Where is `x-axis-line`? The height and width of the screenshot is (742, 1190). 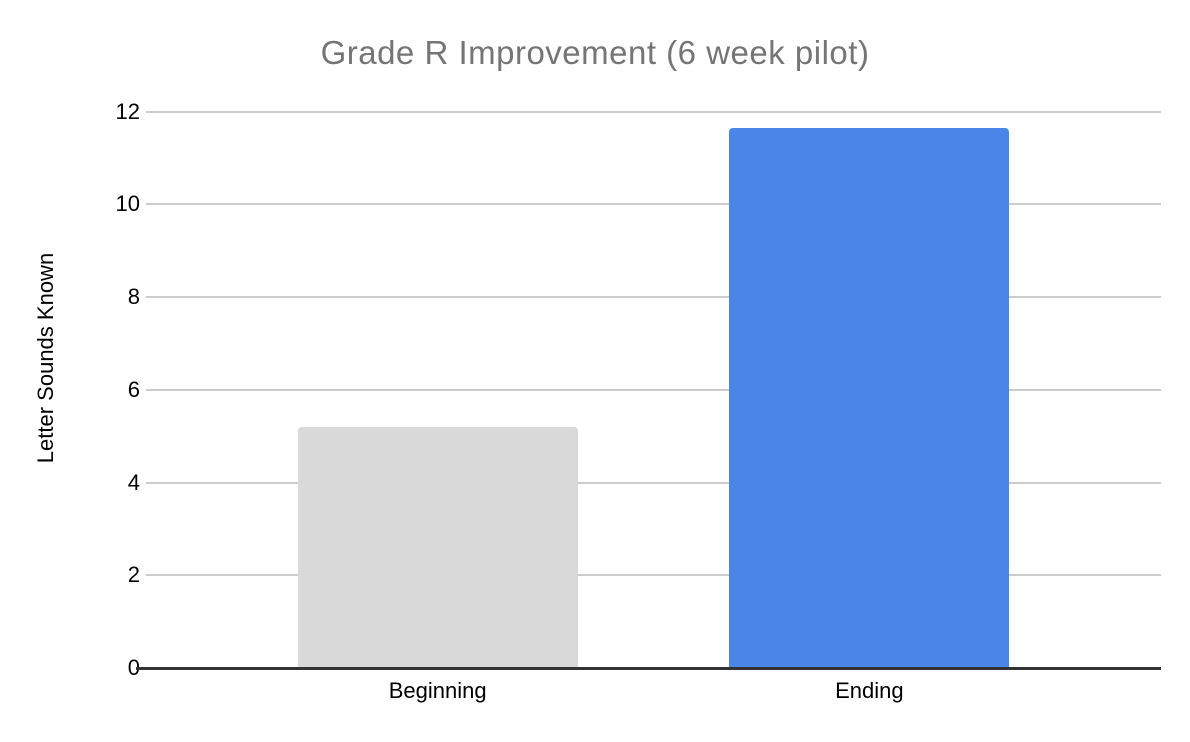 x-axis-line is located at coordinates (648, 668).